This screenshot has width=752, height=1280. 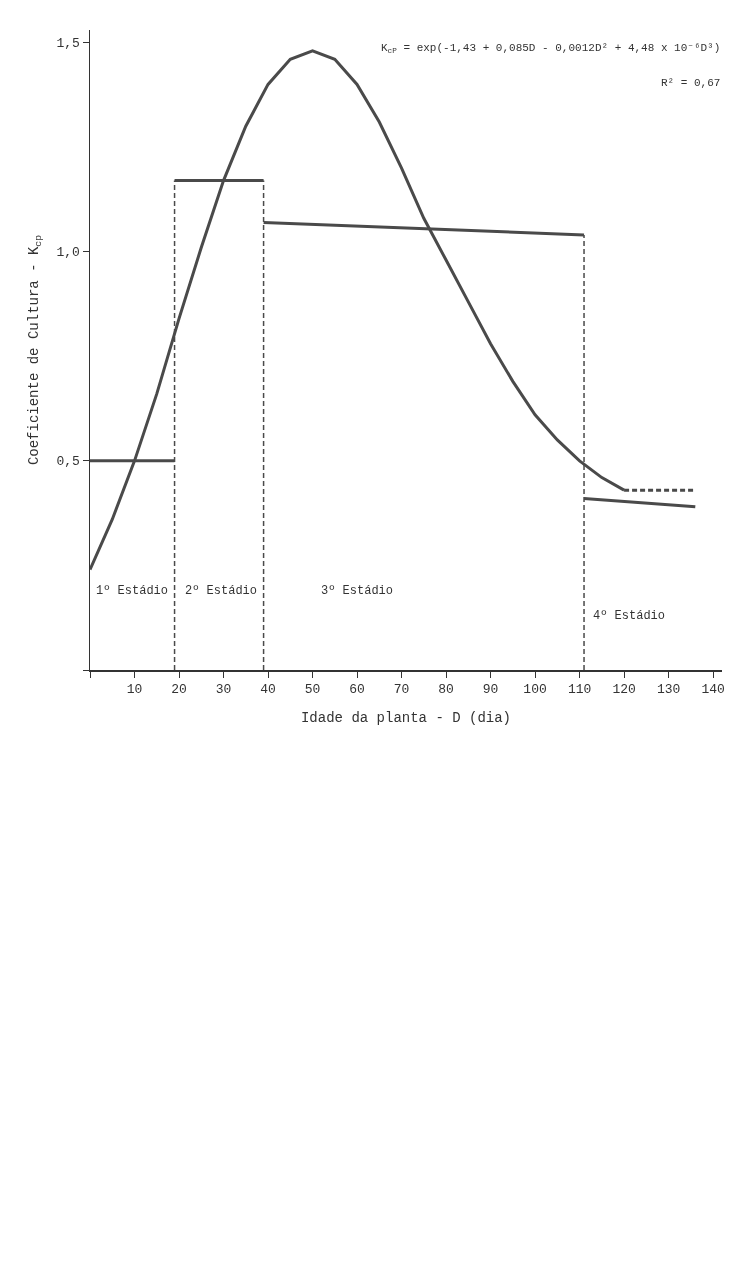 What do you see at coordinates (312, 690) in the screenshot?
I see `x-tick-label: 50` at bounding box center [312, 690].